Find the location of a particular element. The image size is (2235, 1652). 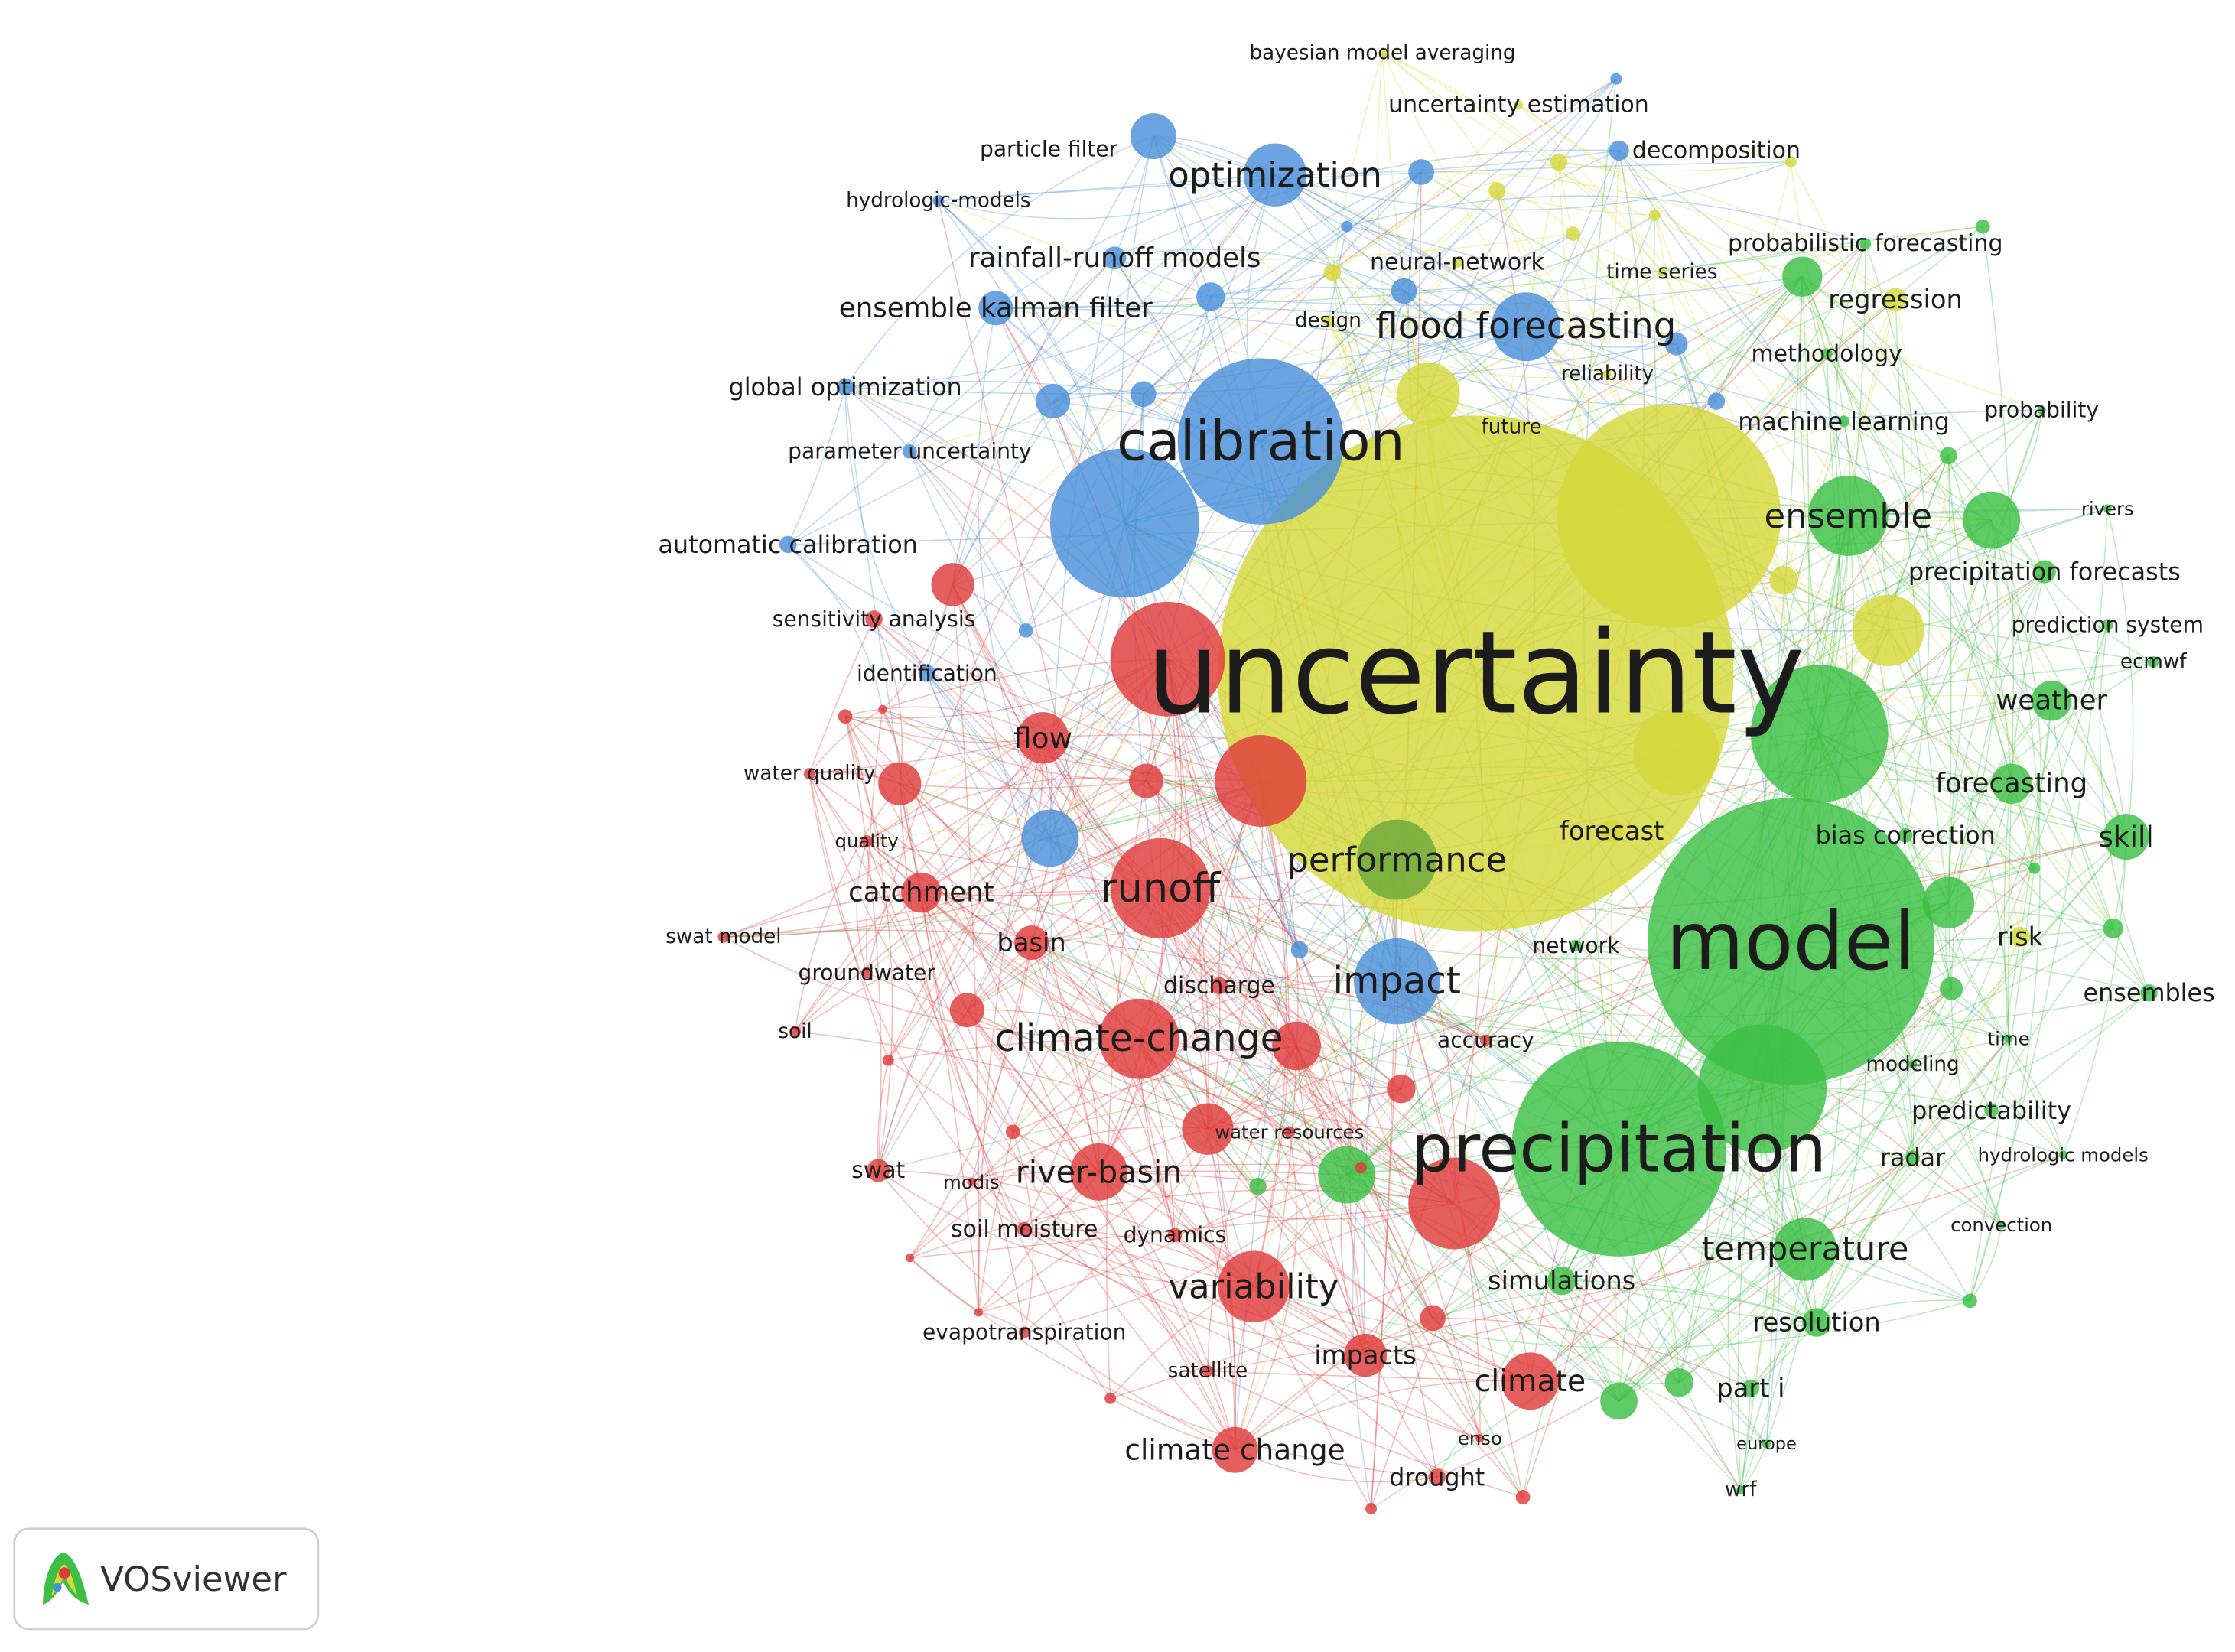

node-label: time series is located at coordinates (1661, 273).